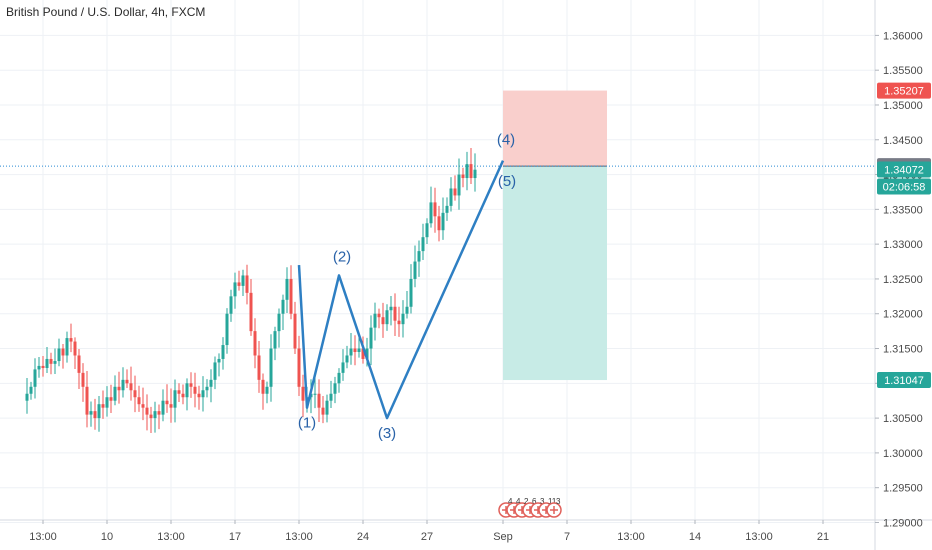 This screenshot has width=932, height=550. What do you see at coordinates (823, 537) in the screenshot?
I see `time-tick-label: 21` at bounding box center [823, 537].